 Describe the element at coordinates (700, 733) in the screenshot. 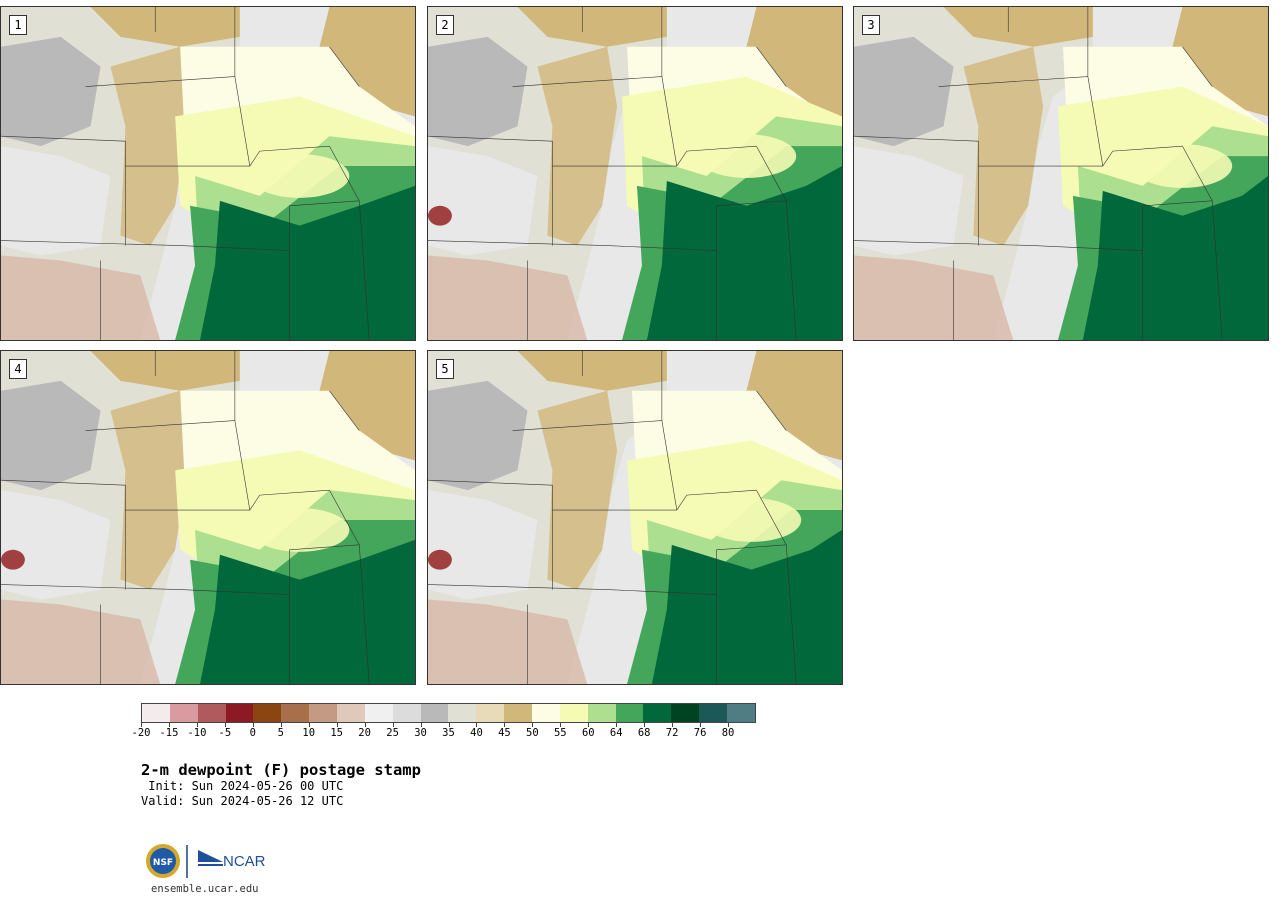

I see `colorbar-tick-label: 76` at that location.